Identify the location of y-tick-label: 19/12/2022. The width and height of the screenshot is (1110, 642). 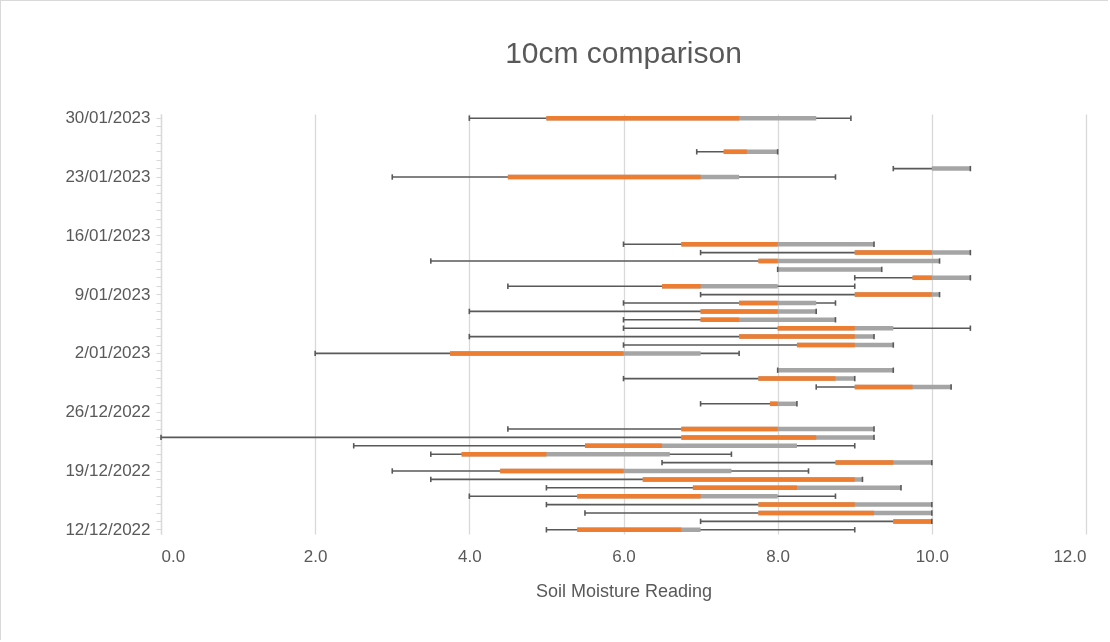
(108, 470).